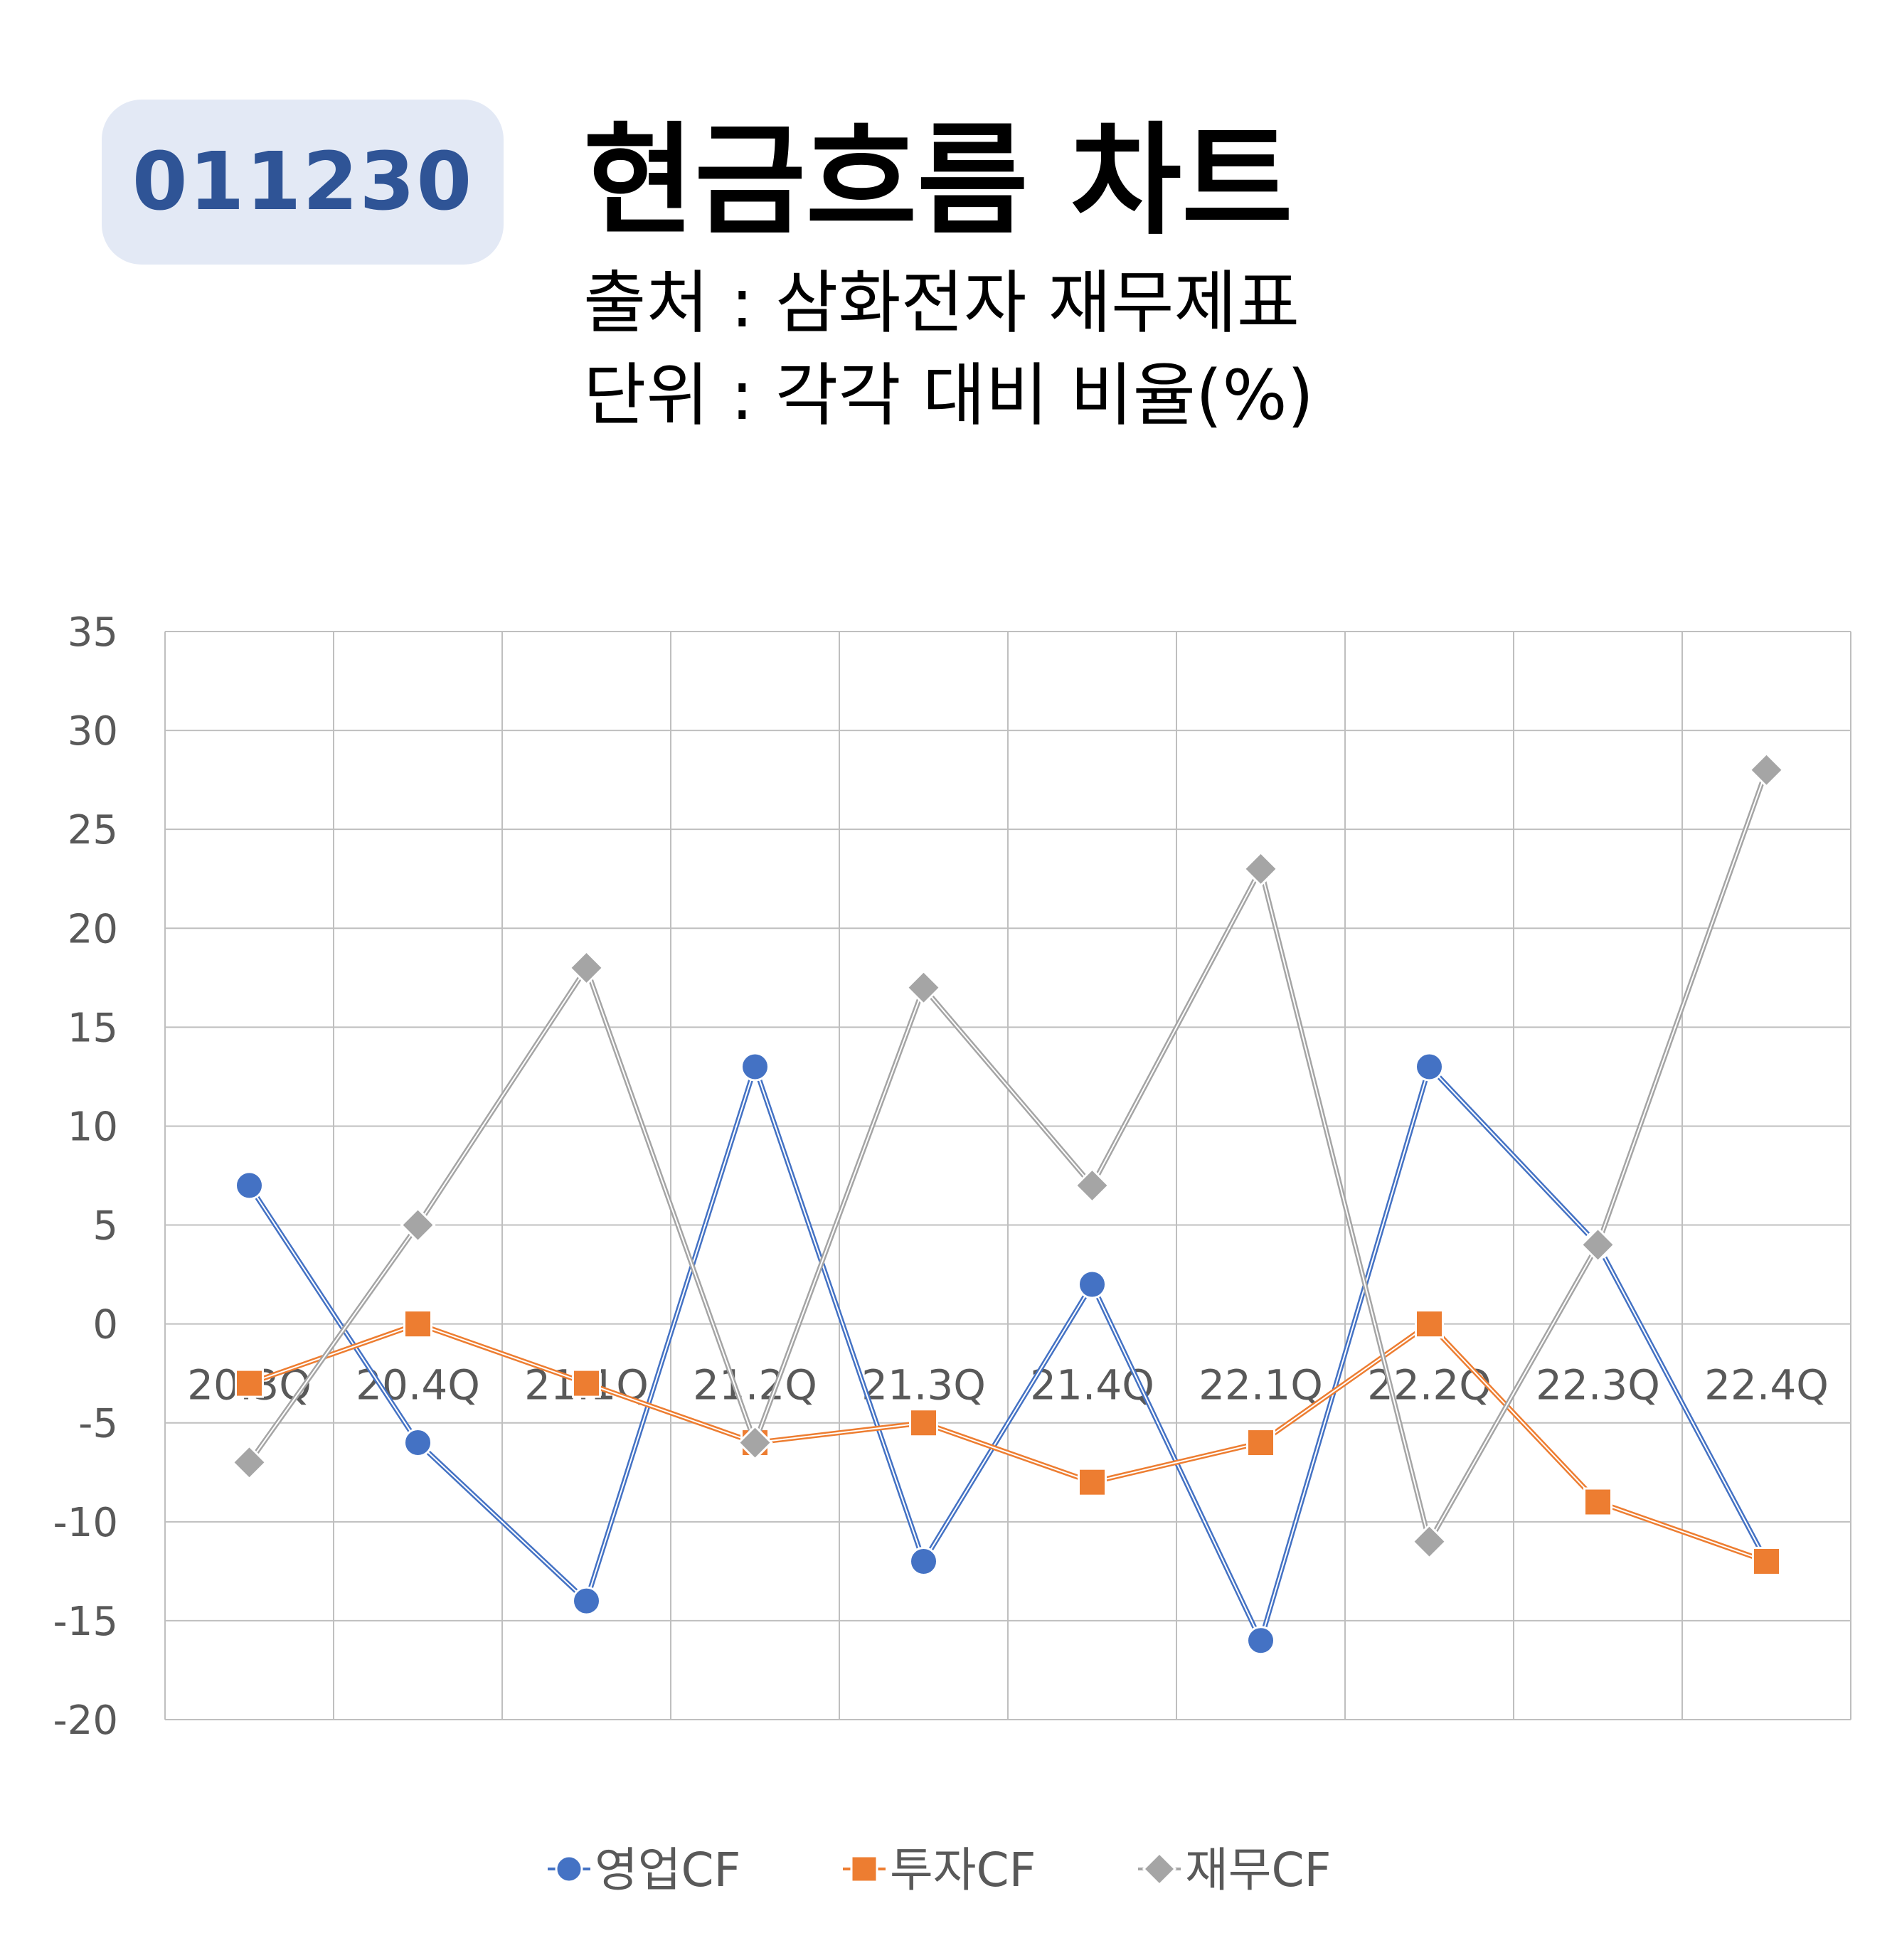 The height and width of the screenshot is (1960, 1897). What do you see at coordinates (1008, 1442) in the screenshot?
I see `series-line-highlight` at bounding box center [1008, 1442].